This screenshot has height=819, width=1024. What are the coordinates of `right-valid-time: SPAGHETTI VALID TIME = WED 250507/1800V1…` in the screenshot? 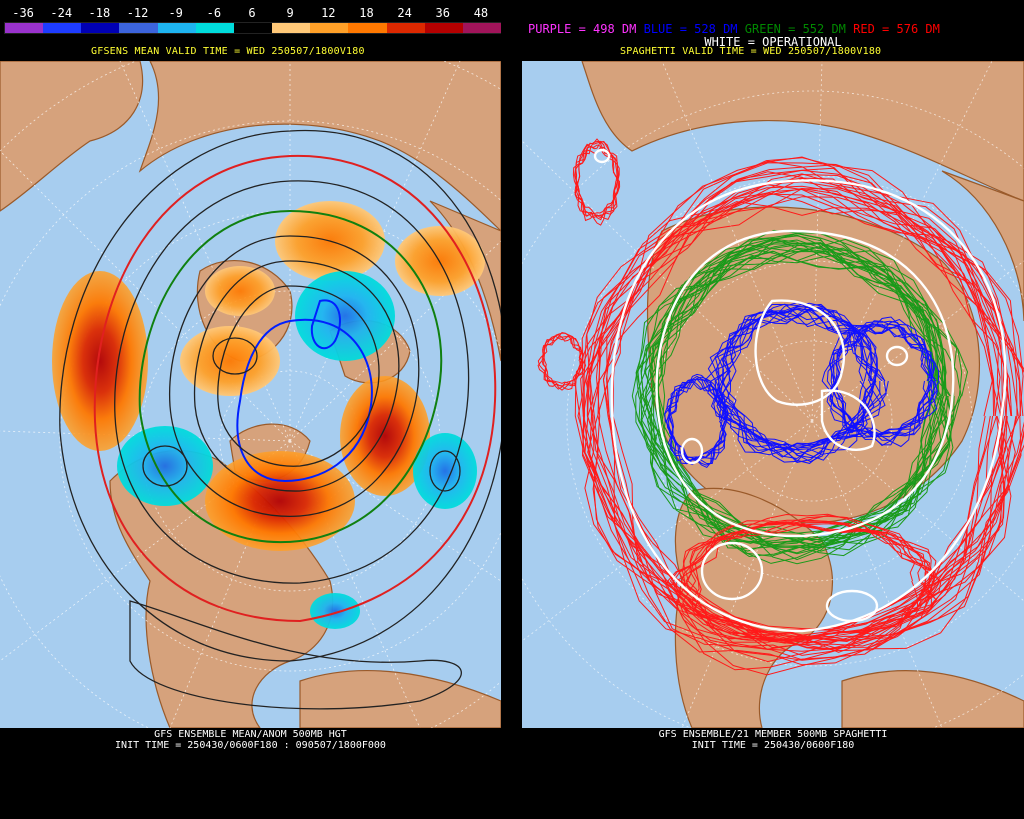 It's located at (751, 51).